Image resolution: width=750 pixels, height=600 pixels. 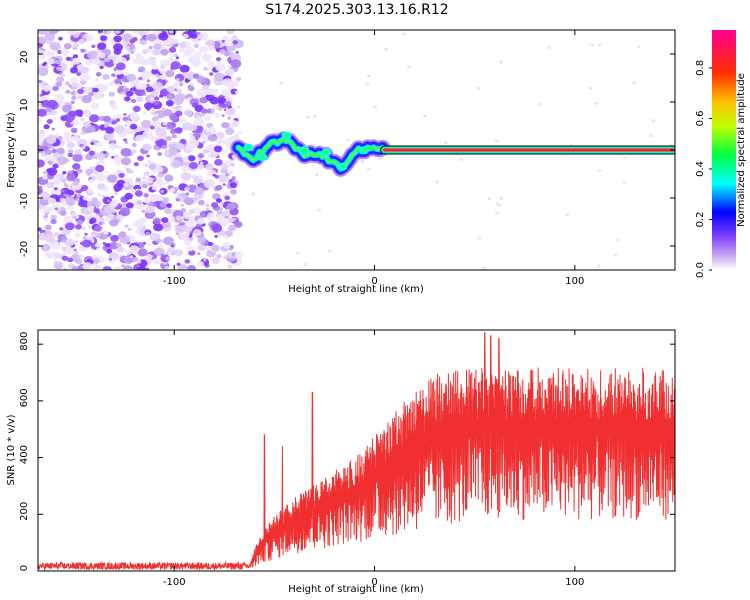 What do you see at coordinates (356, 589) in the screenshot?
I see `snr-x-axis-label: Height of straight line (km)` at bounding box center [356, 589].